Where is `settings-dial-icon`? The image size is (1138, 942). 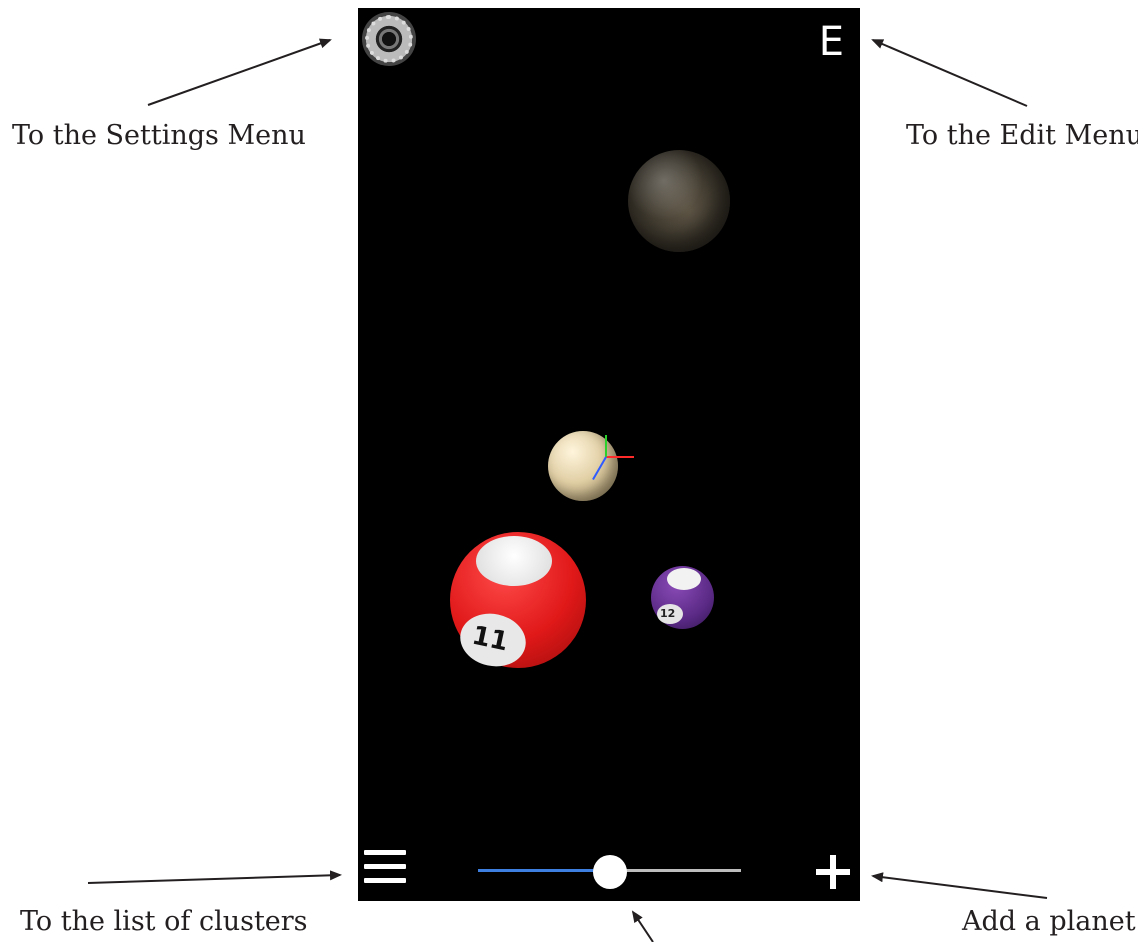
settings-dial-icon is located at coordinates (389, 39).